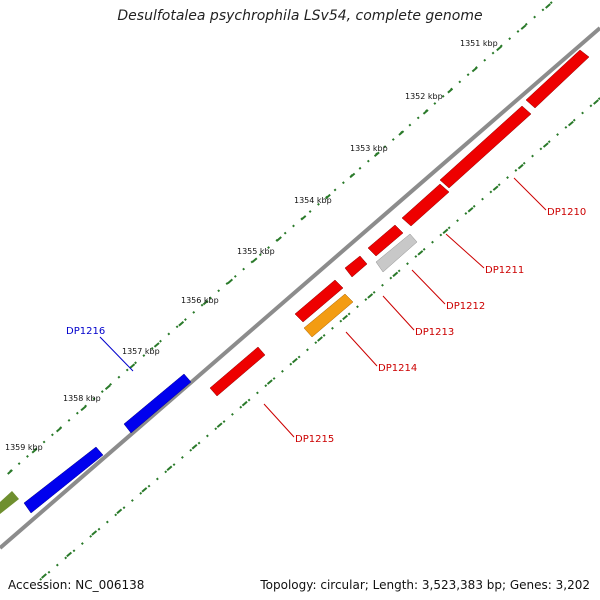 This screenshot has height=600, width=600. I want to click on scale-label: 1357 kbp, so click(141, 351).